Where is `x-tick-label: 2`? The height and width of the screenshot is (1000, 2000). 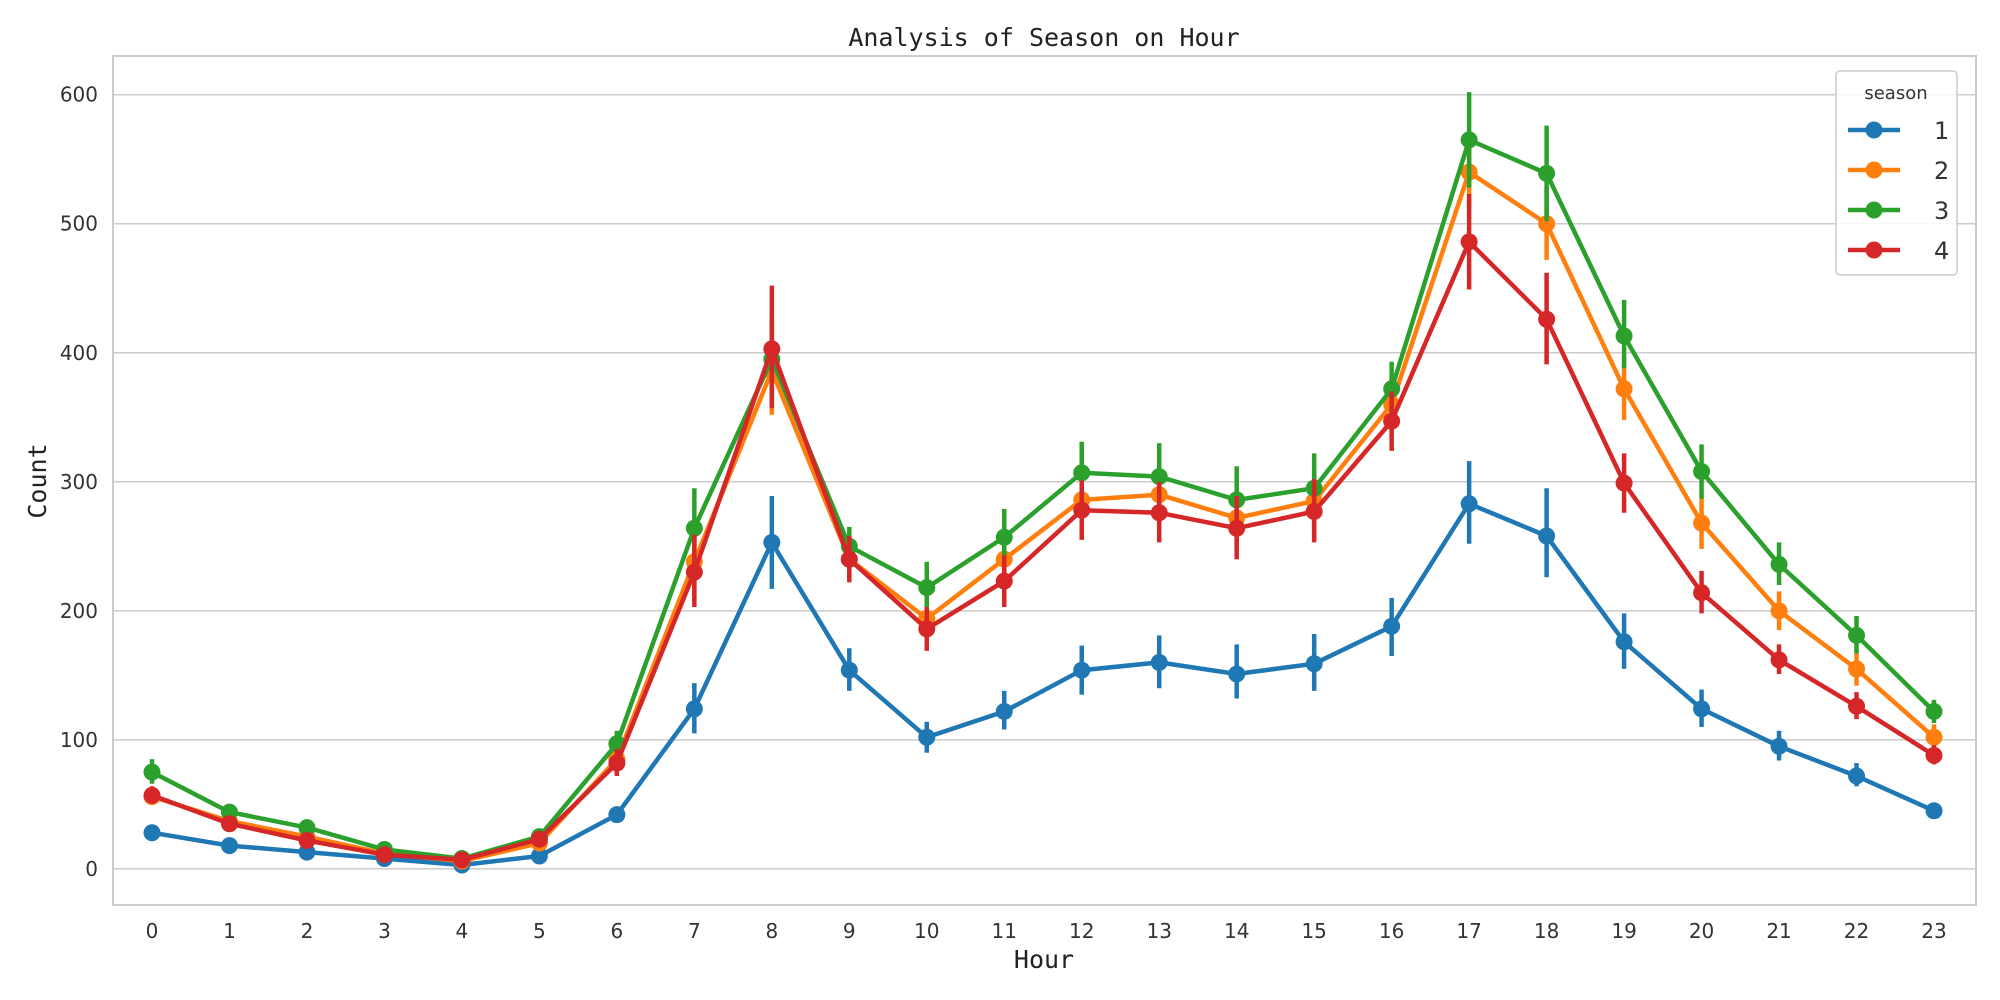 x-tick-label: 2 is located at coordinates (307, 931).